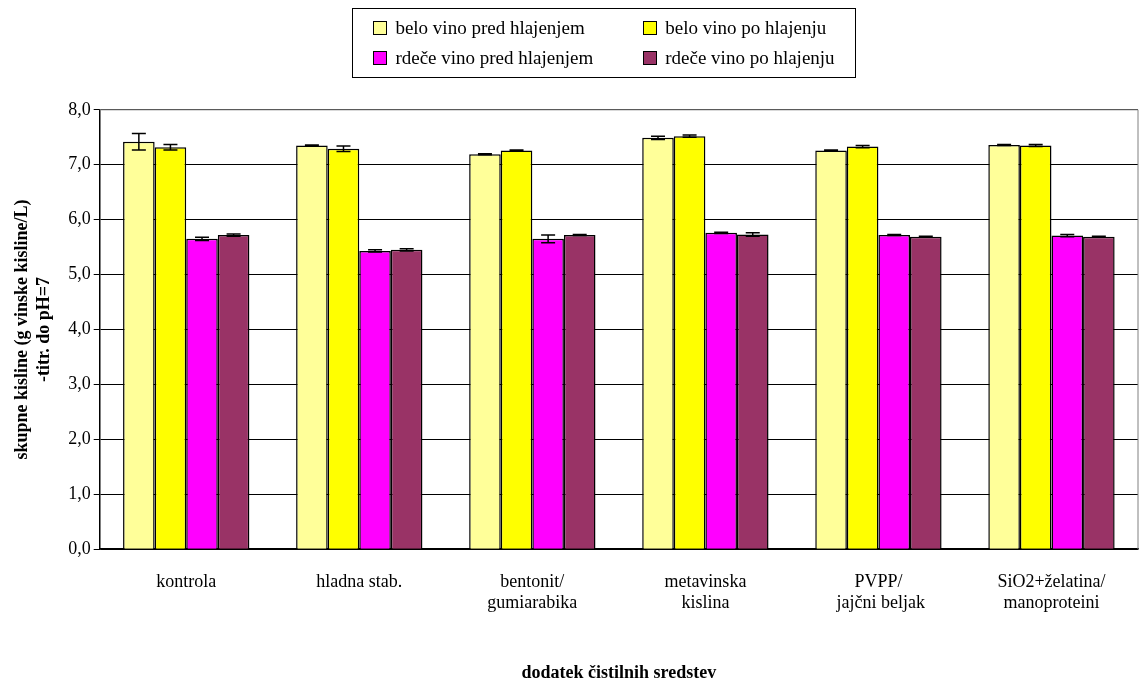 Image resolution: width=1148 pixels, height=696 pixels. Describe the element at coordinates (750, 58) in the screenshot. I see `legend-label: rdeče vino po hlajenju` at that location.